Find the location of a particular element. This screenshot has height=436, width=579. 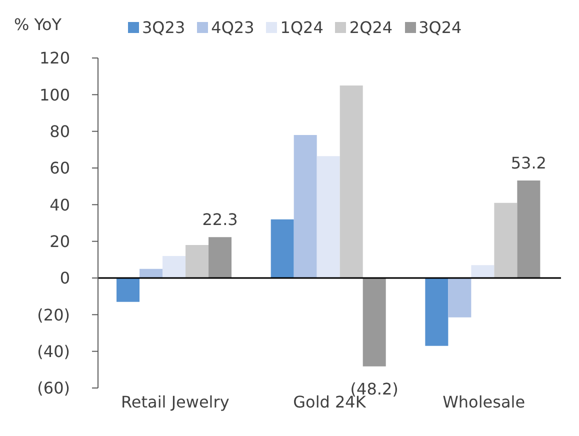

legend-label: 2Q24 is located at coordinates (370, 27).